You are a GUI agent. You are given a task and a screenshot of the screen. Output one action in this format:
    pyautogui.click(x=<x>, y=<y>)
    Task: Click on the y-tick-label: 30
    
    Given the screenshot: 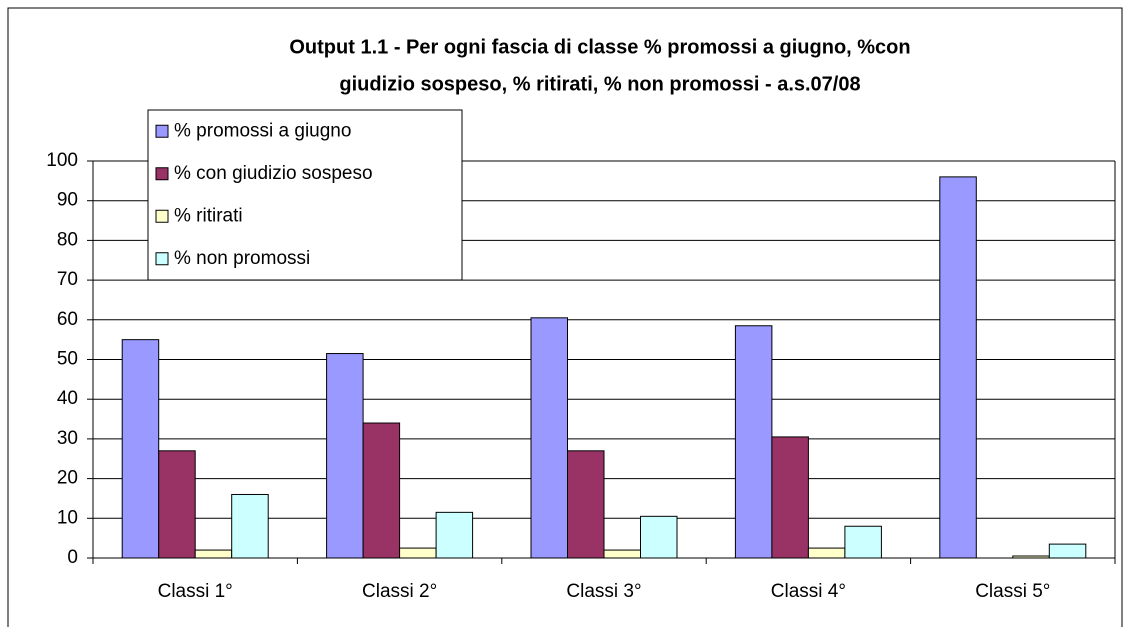 What is the action you would take?
    pyautogui.click(x=67, y=438)
    